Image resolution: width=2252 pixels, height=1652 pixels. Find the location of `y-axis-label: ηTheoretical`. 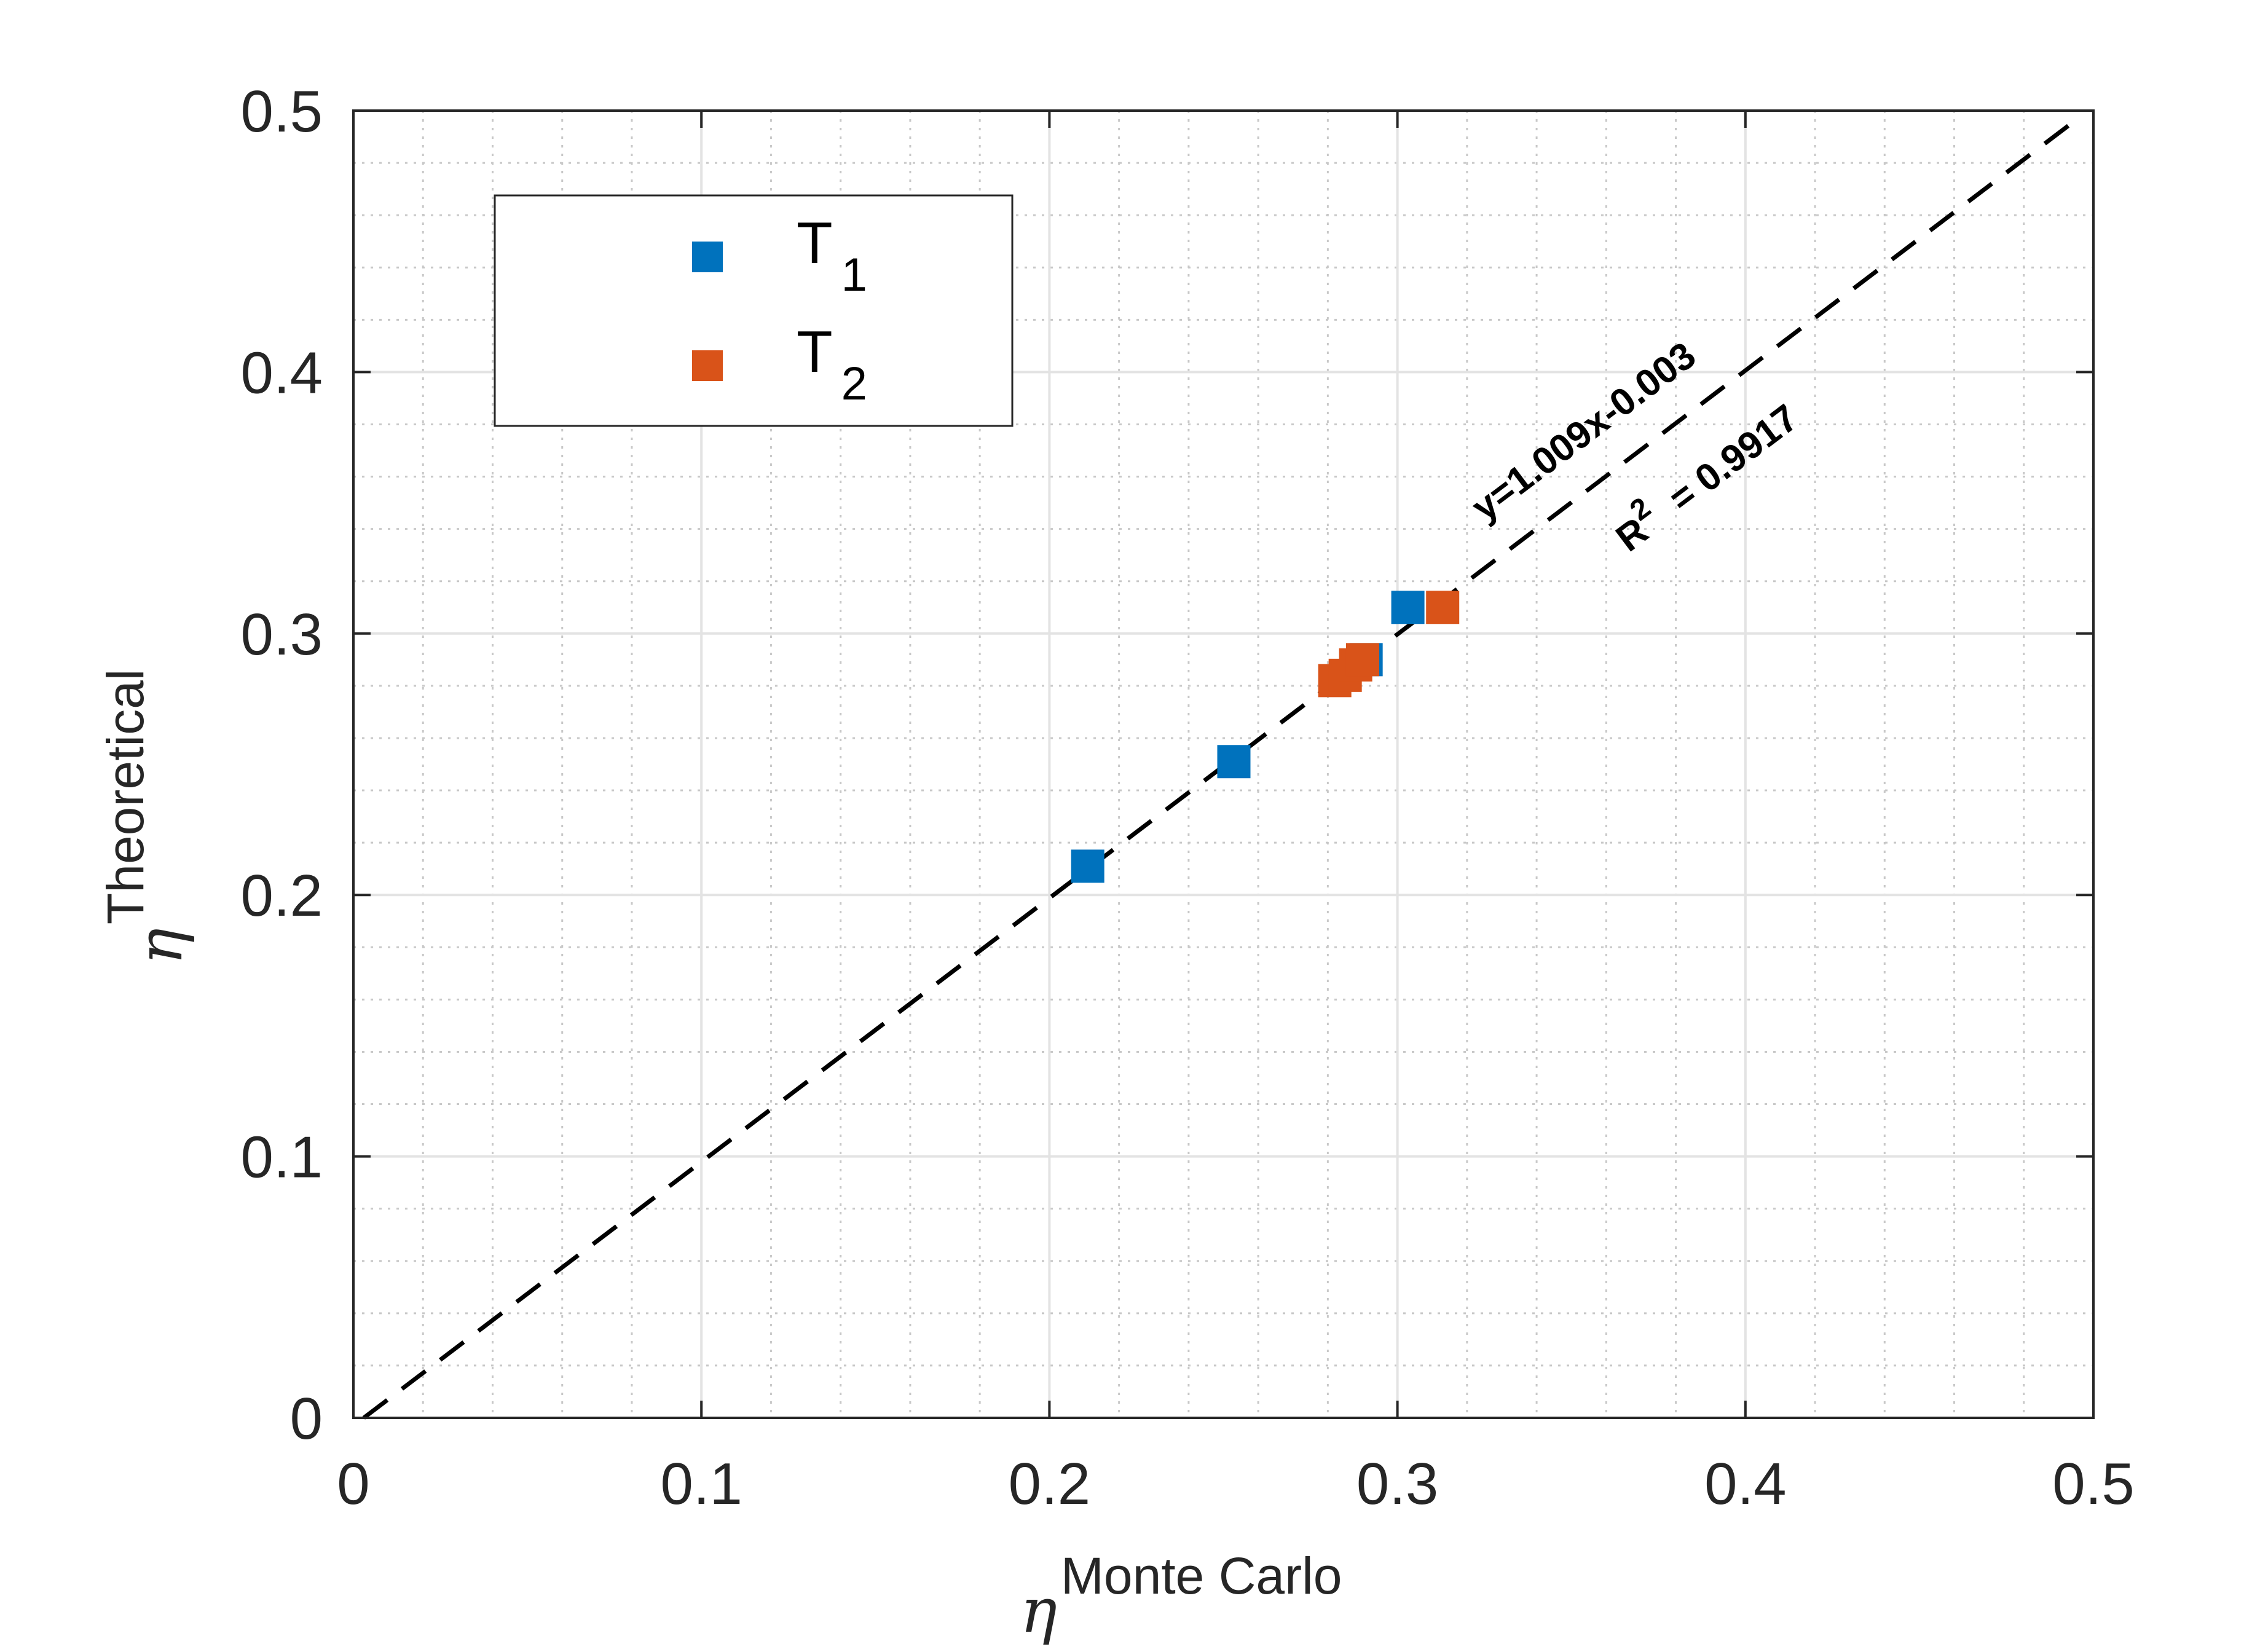

y-axis-label: ηTheoretical is located at coordinates (146, 817).